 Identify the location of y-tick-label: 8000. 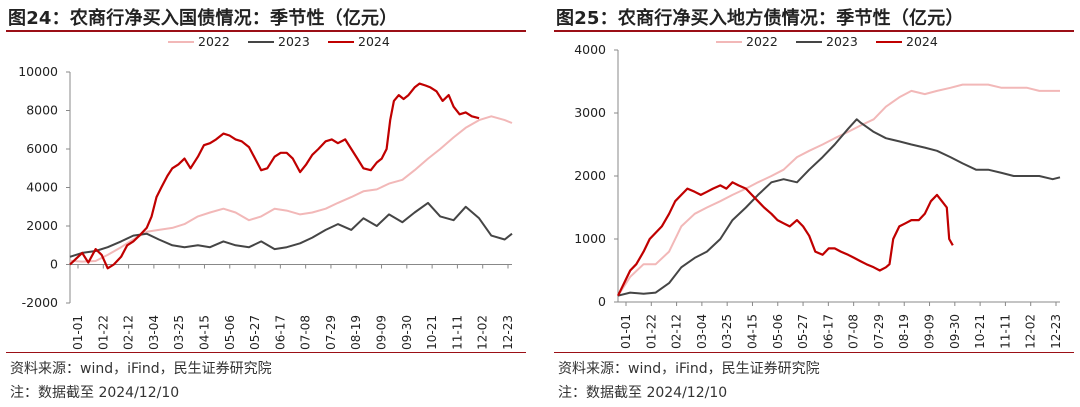
(42, 110).